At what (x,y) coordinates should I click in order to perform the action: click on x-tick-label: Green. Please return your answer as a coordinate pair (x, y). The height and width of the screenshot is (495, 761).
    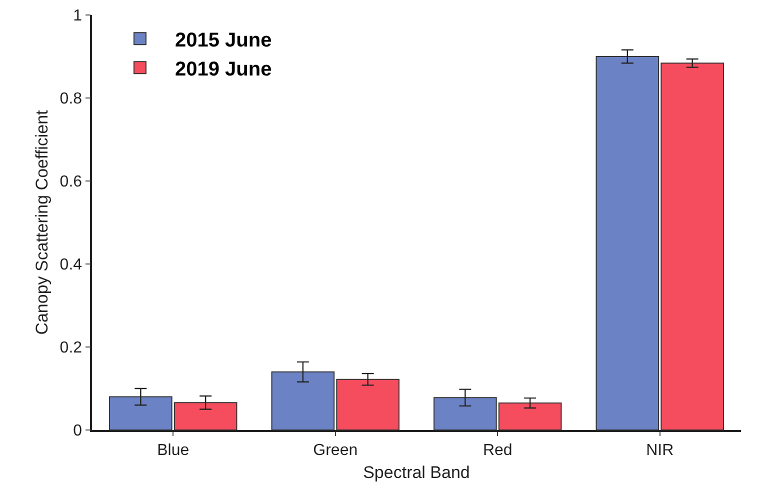
    Looking at the image, I should click on (335, 450).